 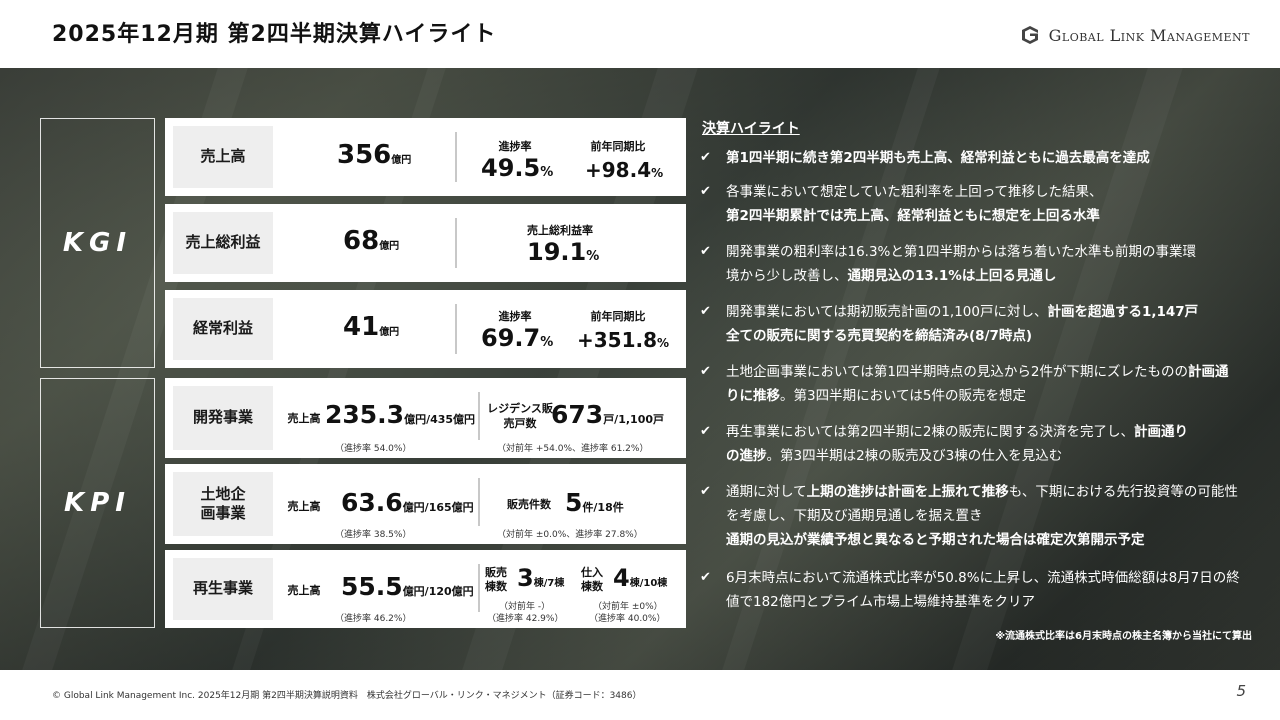 I want to click on kpi-b-label: レジデンス販売戸数, so click(x=520, y=416).